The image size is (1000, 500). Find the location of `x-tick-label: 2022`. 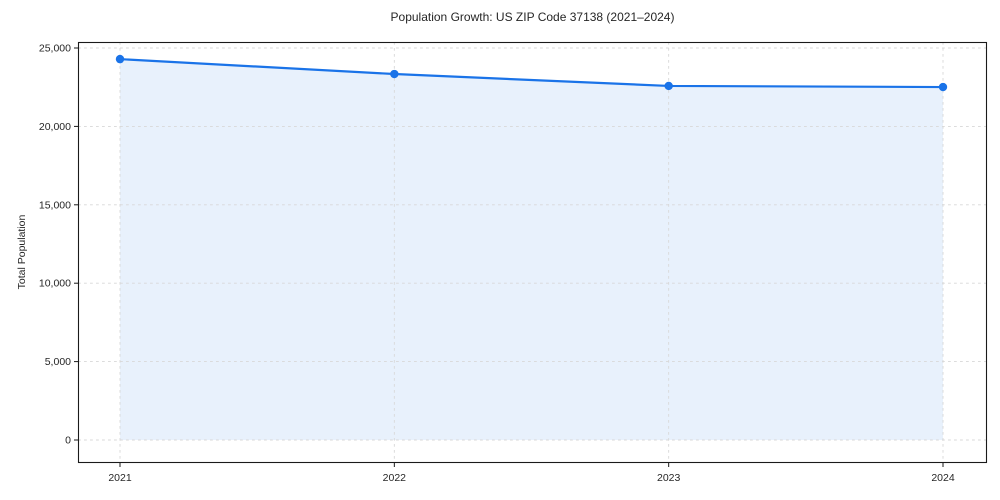

x-tick-label: 2022 is located at coordinates (395, 478).